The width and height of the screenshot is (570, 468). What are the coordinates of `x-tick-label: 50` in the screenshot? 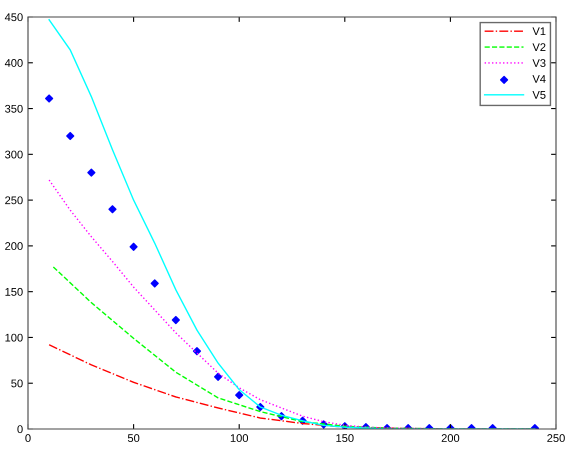 It's located at (134, 438).